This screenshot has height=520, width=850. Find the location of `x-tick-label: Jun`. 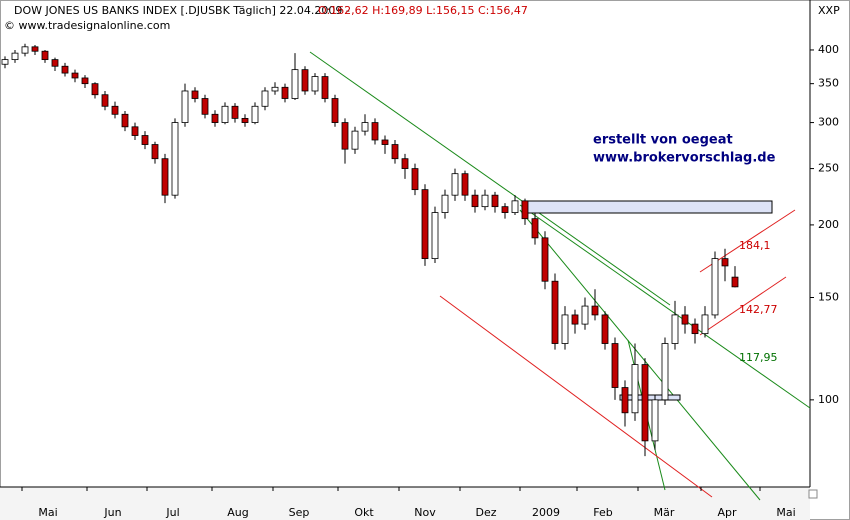

x-tick-label: Jun is located at coordinates (112, 512).